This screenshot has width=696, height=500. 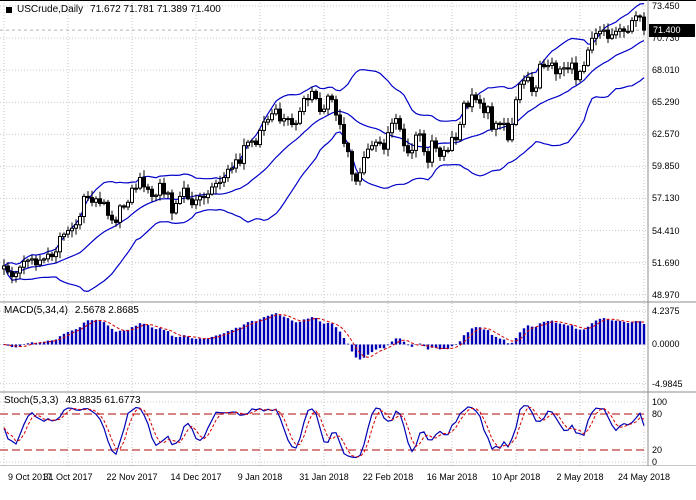 What do you see at coordinates (580, 477) in the screenshot?
I see `date-axis-label: 2 May 2018` at bounding box center [580, 477].